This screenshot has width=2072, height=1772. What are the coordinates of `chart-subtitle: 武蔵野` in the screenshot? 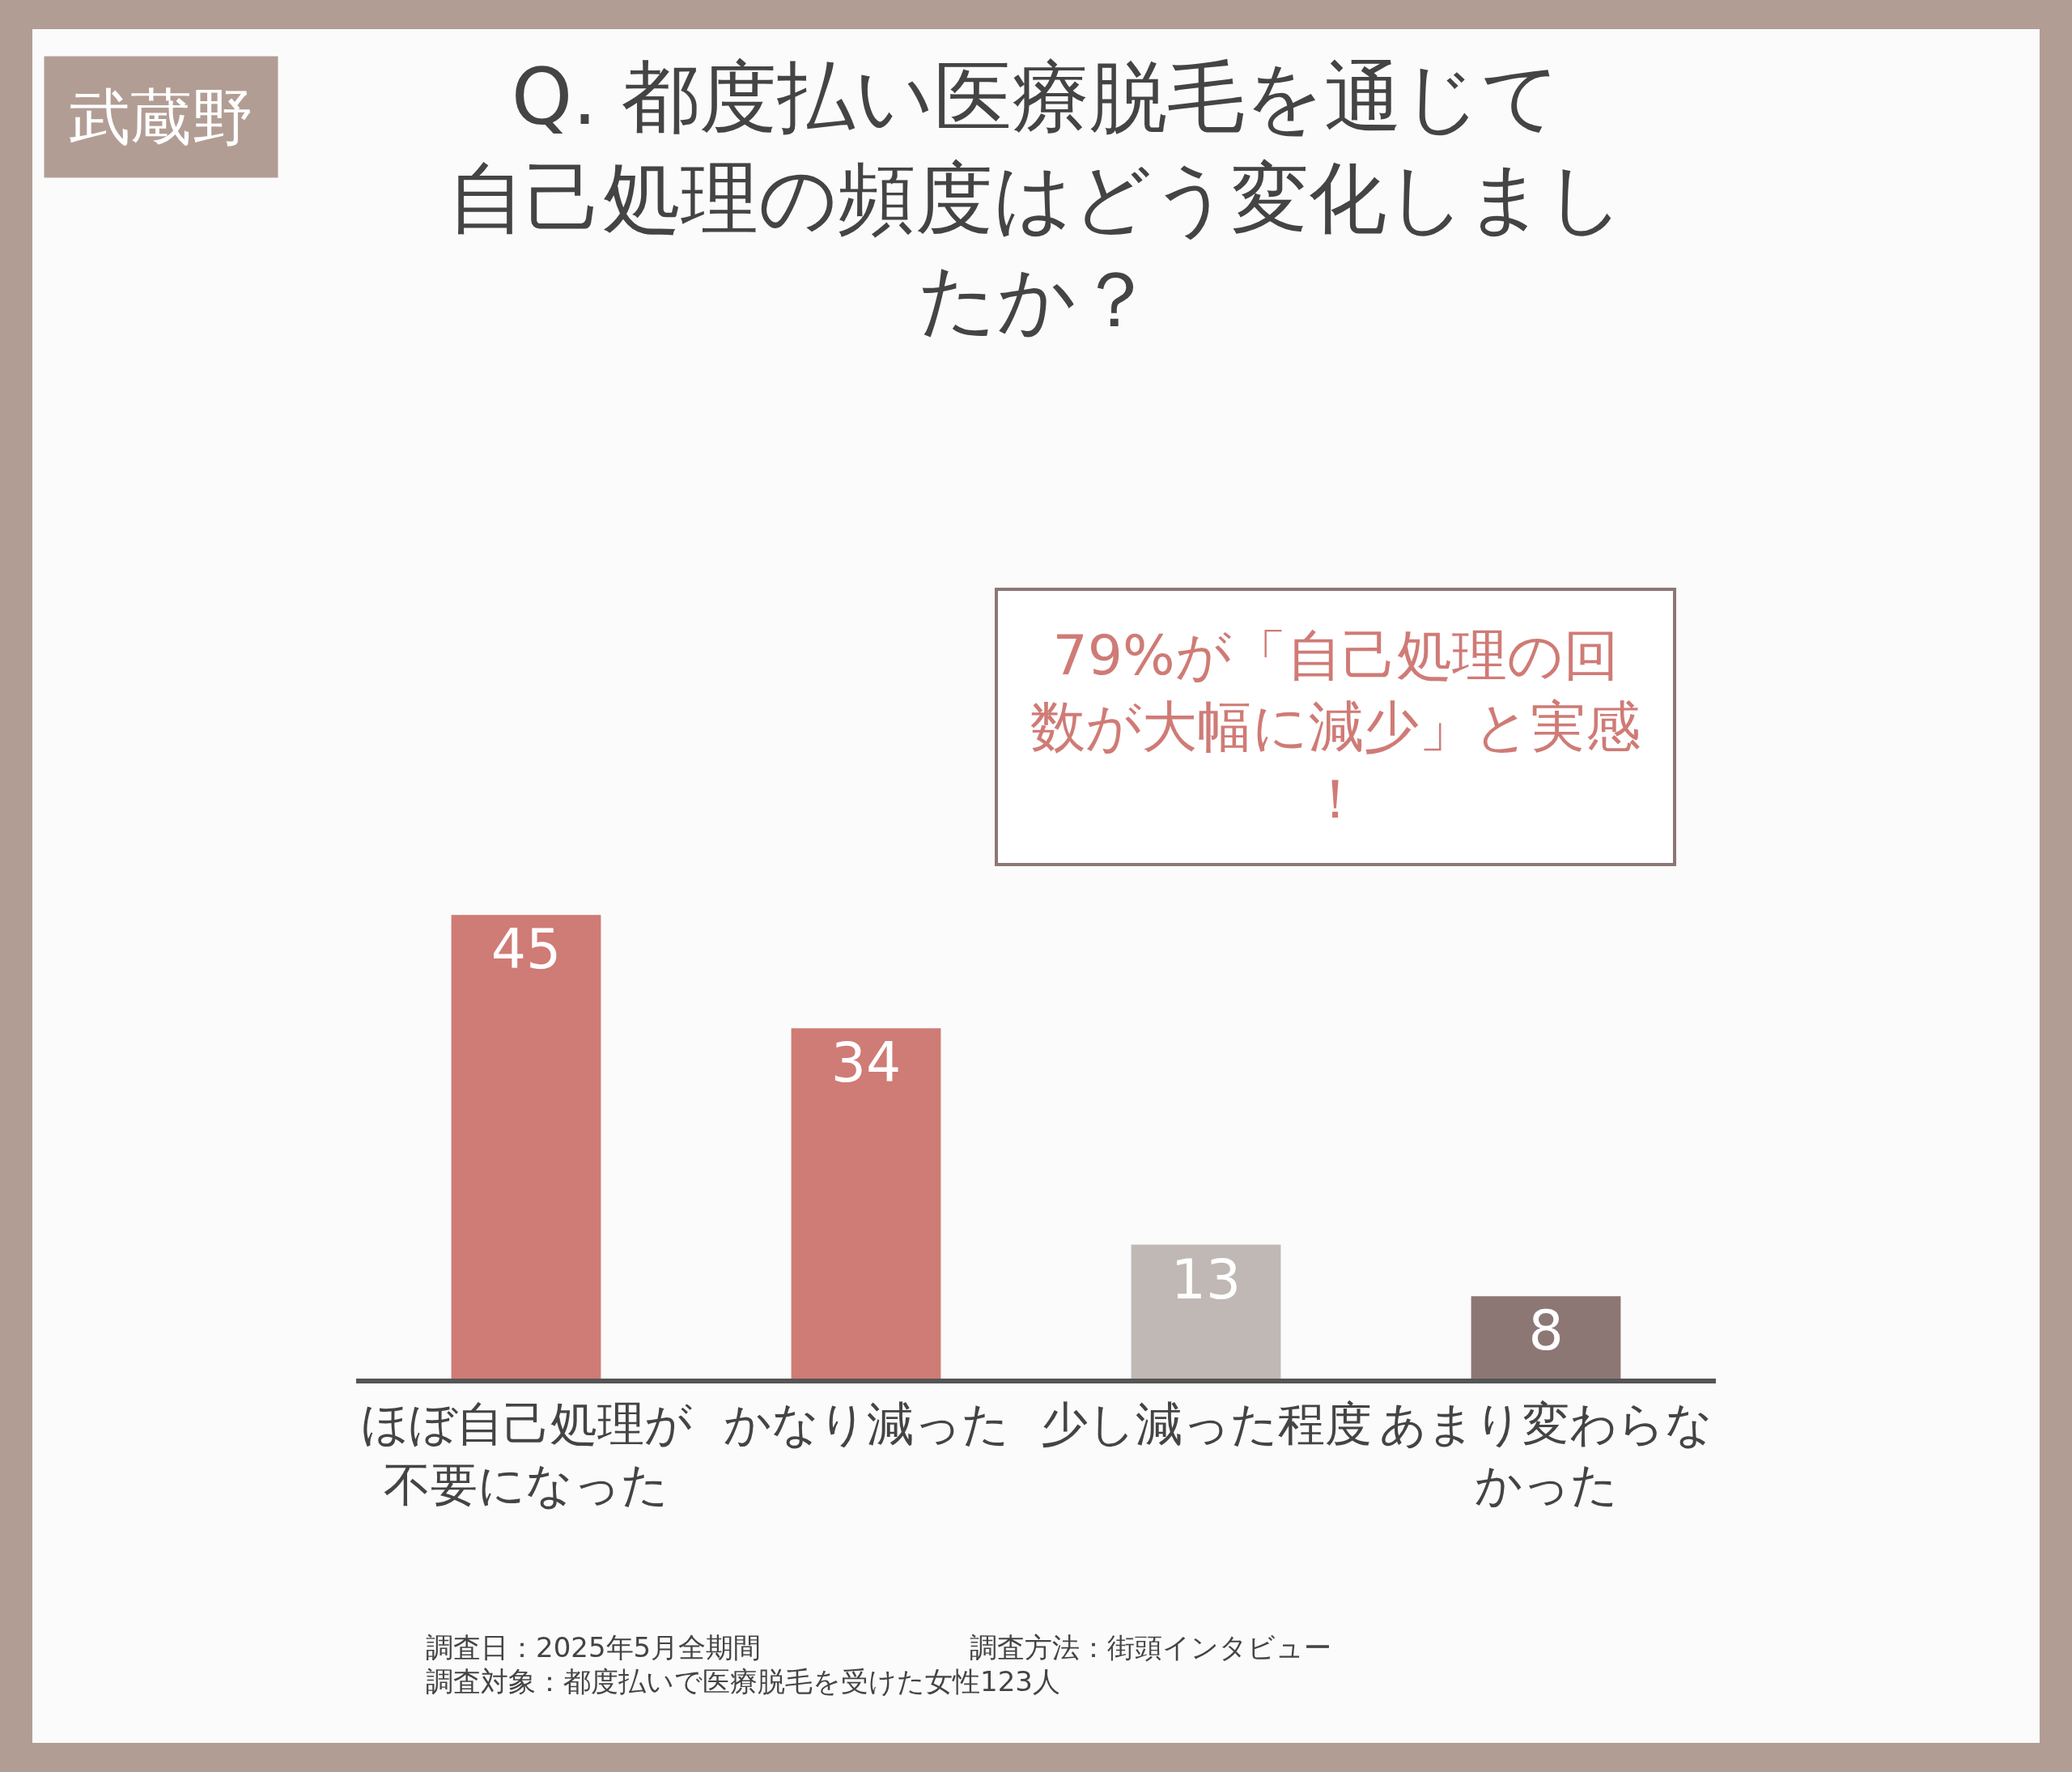 It's located at (161, 117).